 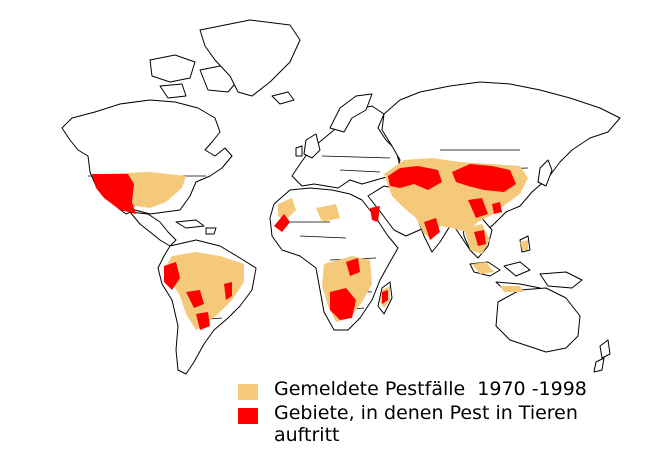 I want to click on scandinavia, so click(x=351, y=113).